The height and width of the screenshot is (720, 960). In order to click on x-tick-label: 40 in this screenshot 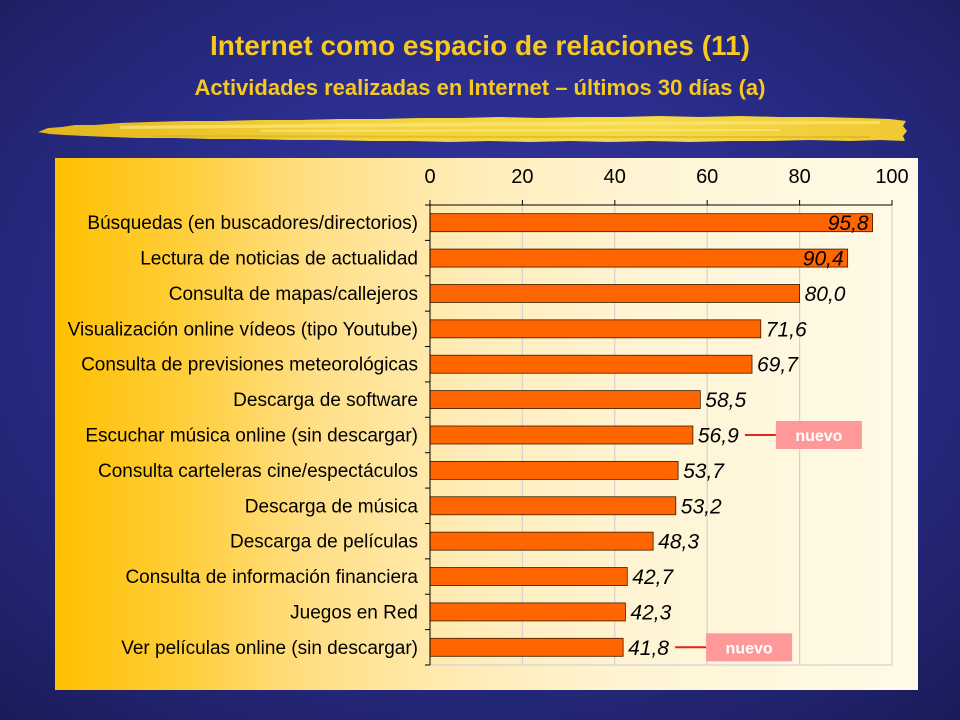, I will do `click(615, 177)`.